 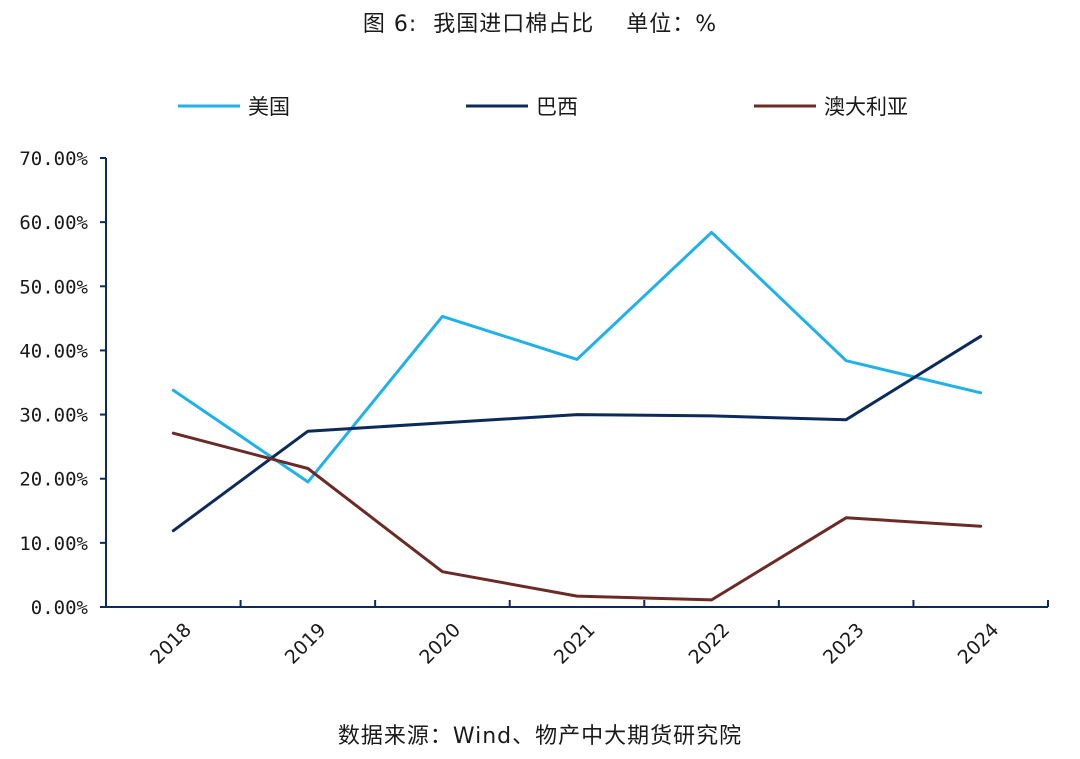 I want to click on y-tick-label: 20.00%, so click(x=53, y=480).